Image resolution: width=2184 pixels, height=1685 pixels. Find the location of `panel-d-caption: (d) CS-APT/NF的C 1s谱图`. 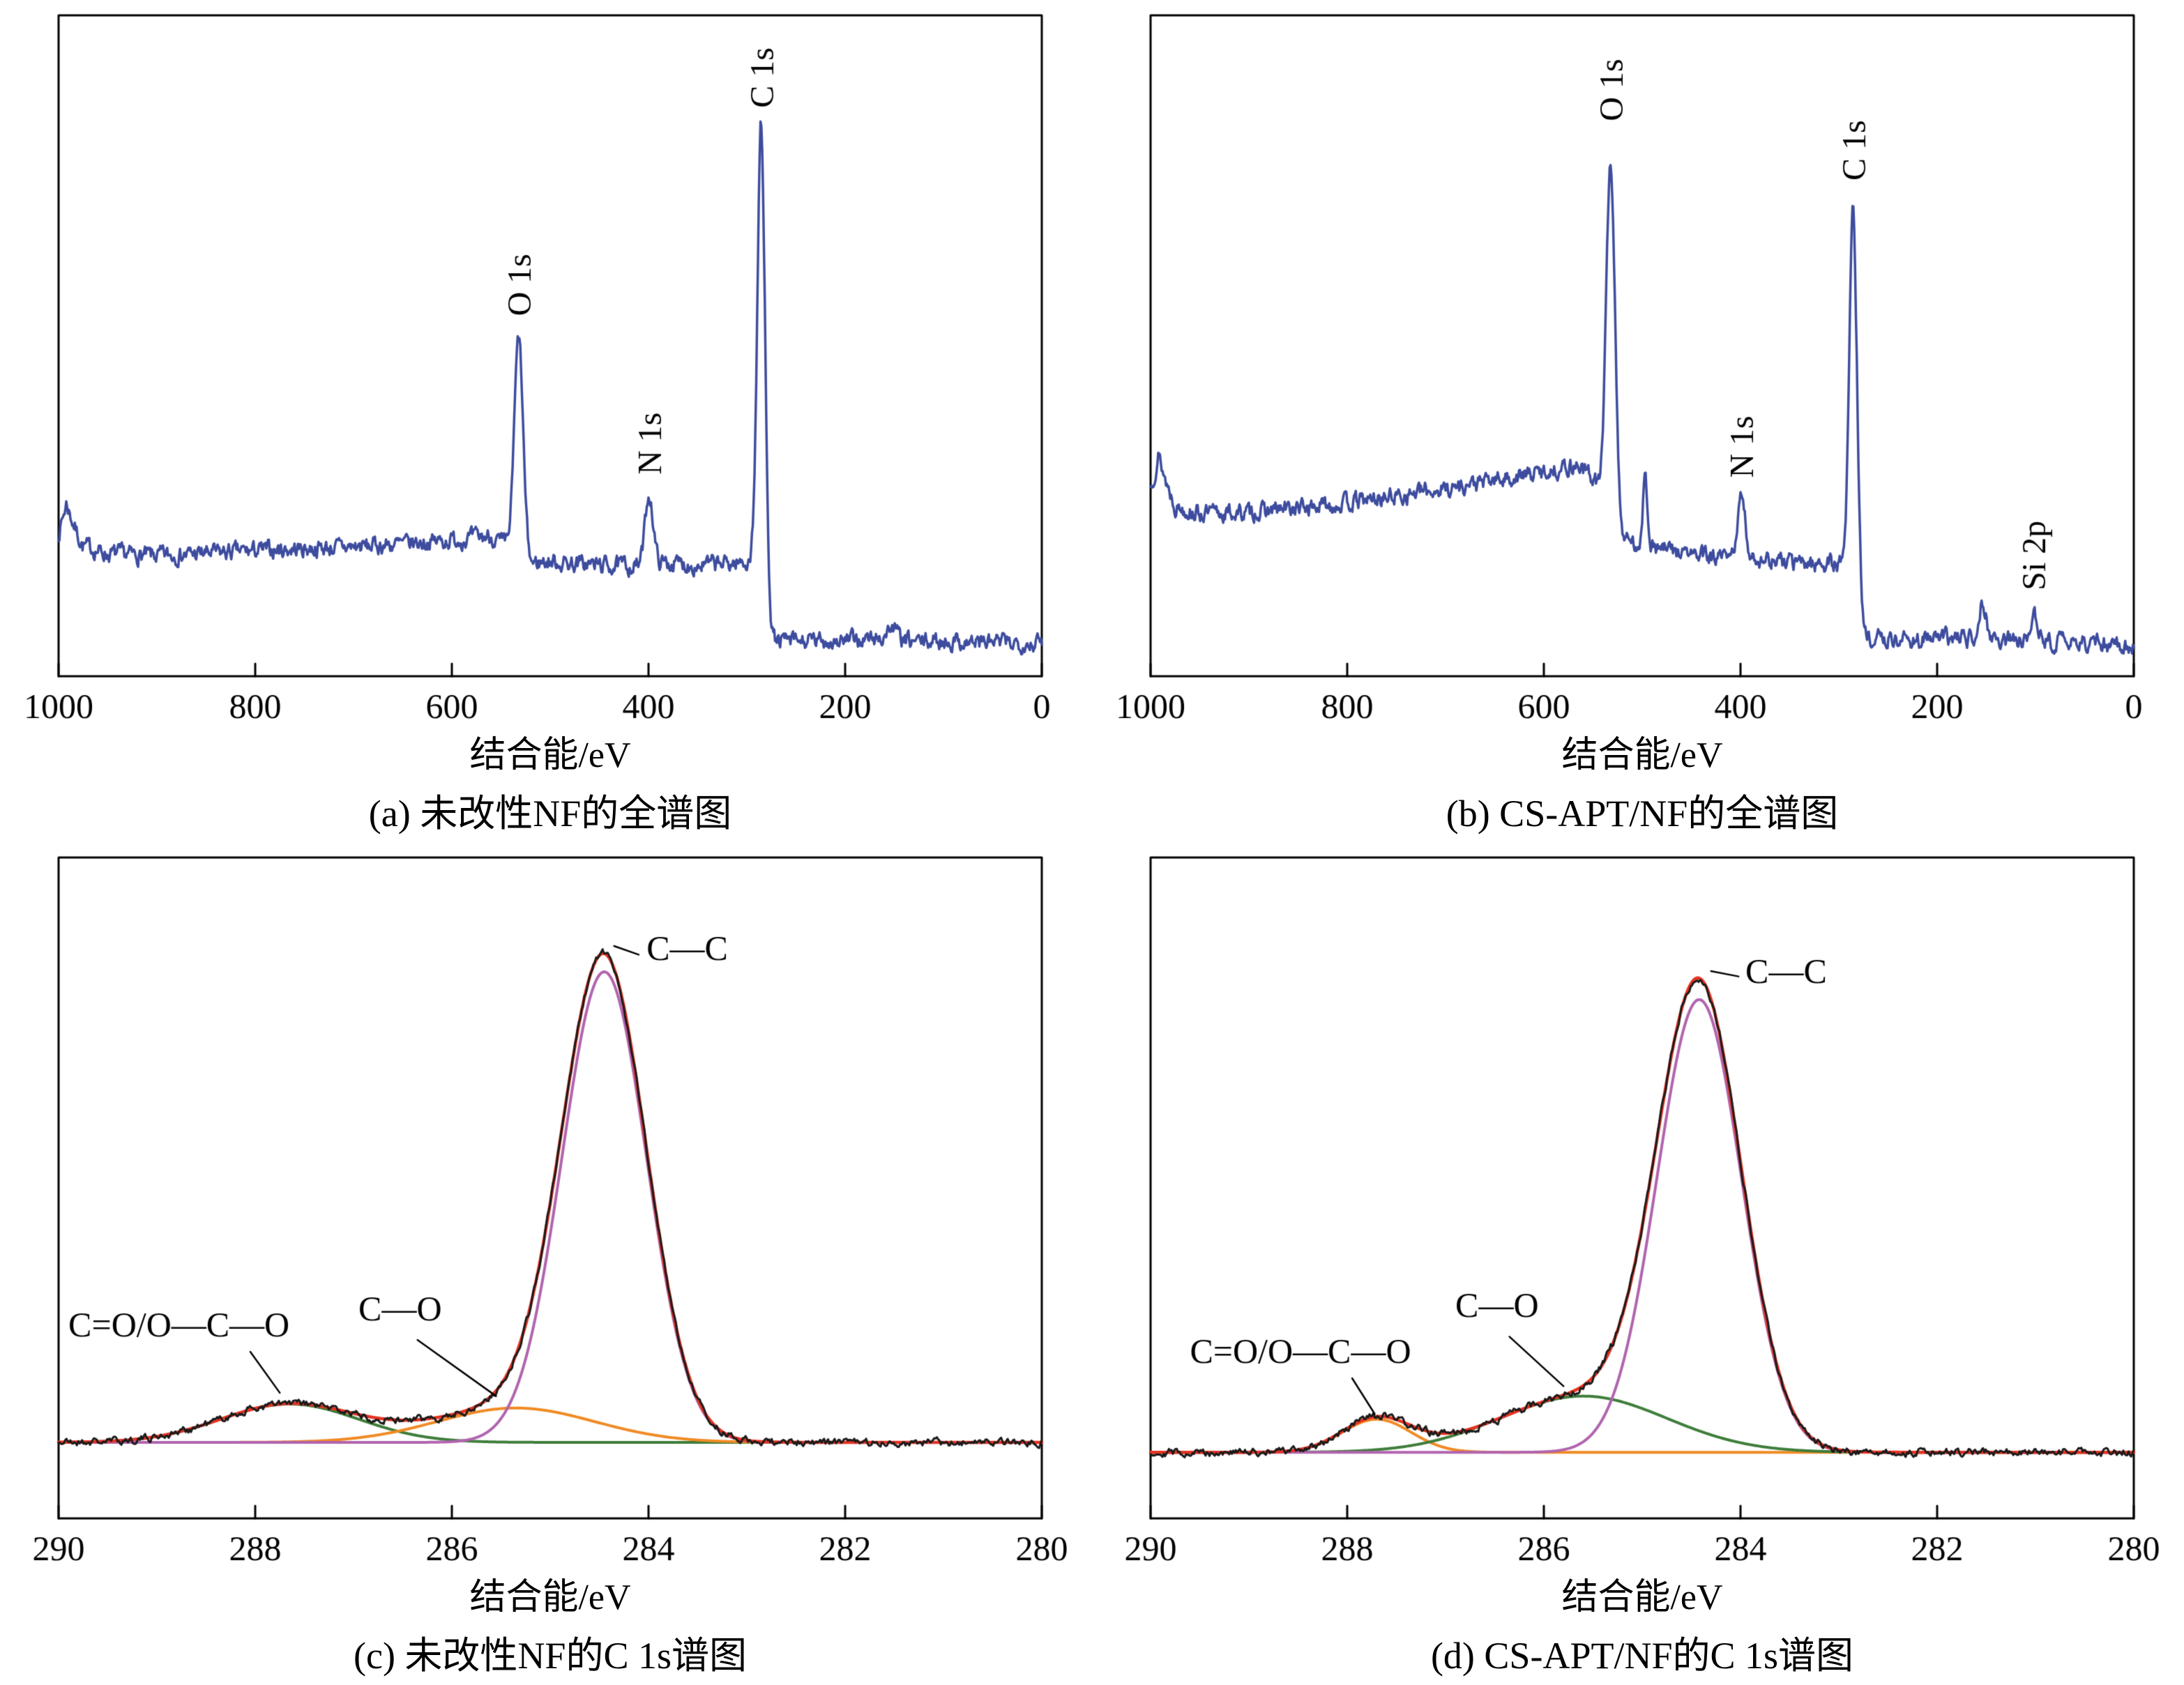

panel-d-caption: (d) CS-APT/NF的C 1s谱图 is located at coordinates (1642, 1656).